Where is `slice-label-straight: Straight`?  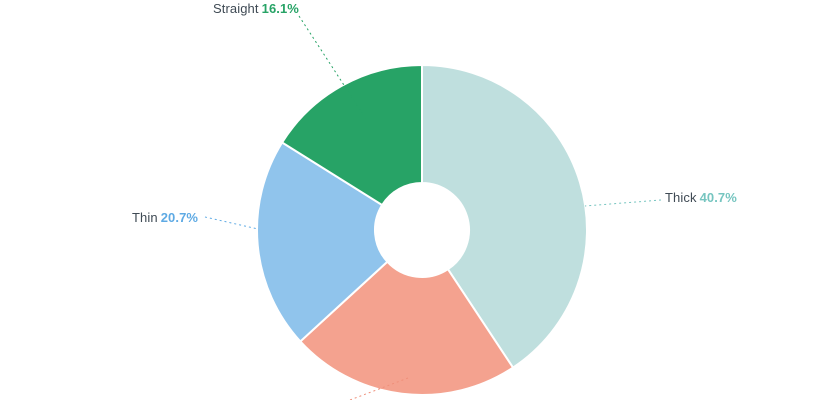
slice-label-straight: Straight is located at coordinates (236, 8).